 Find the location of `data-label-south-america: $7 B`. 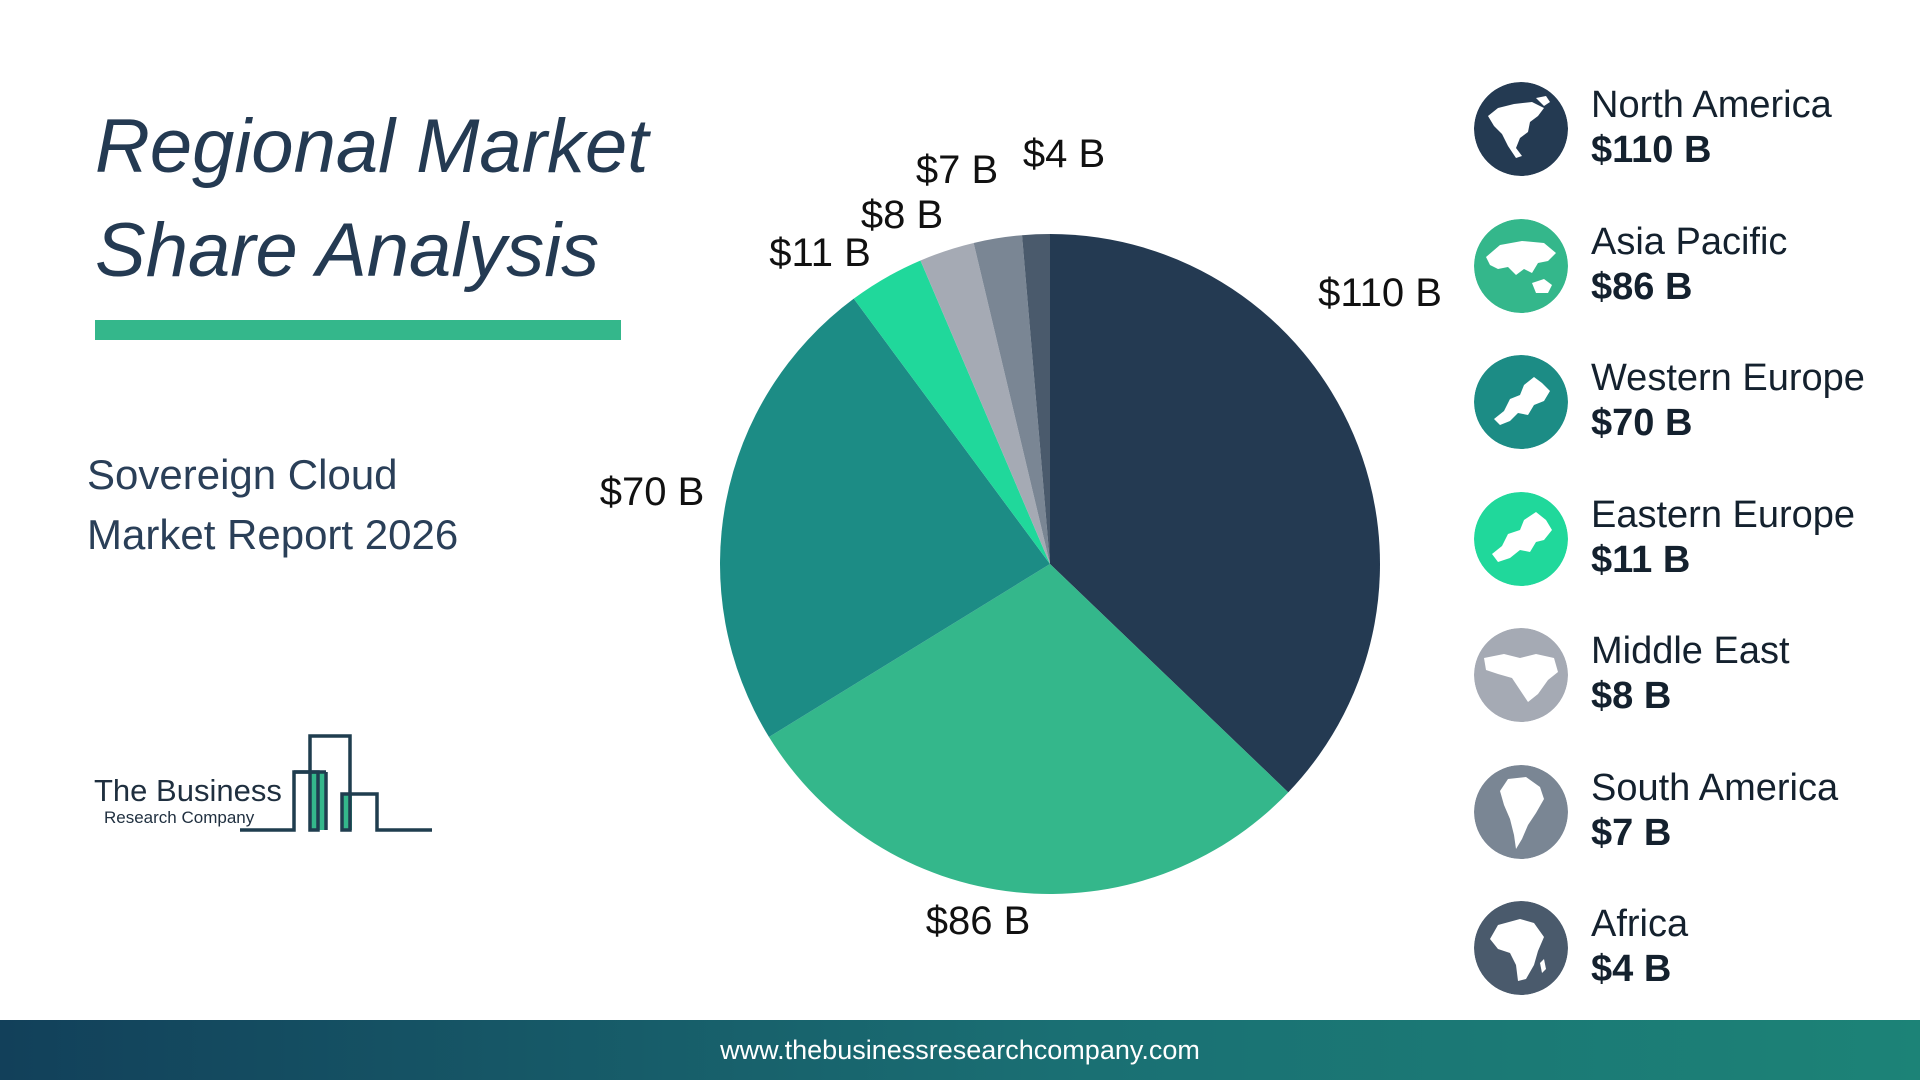

data-label-south-america: $7 B is located at coordinates (957, 170).